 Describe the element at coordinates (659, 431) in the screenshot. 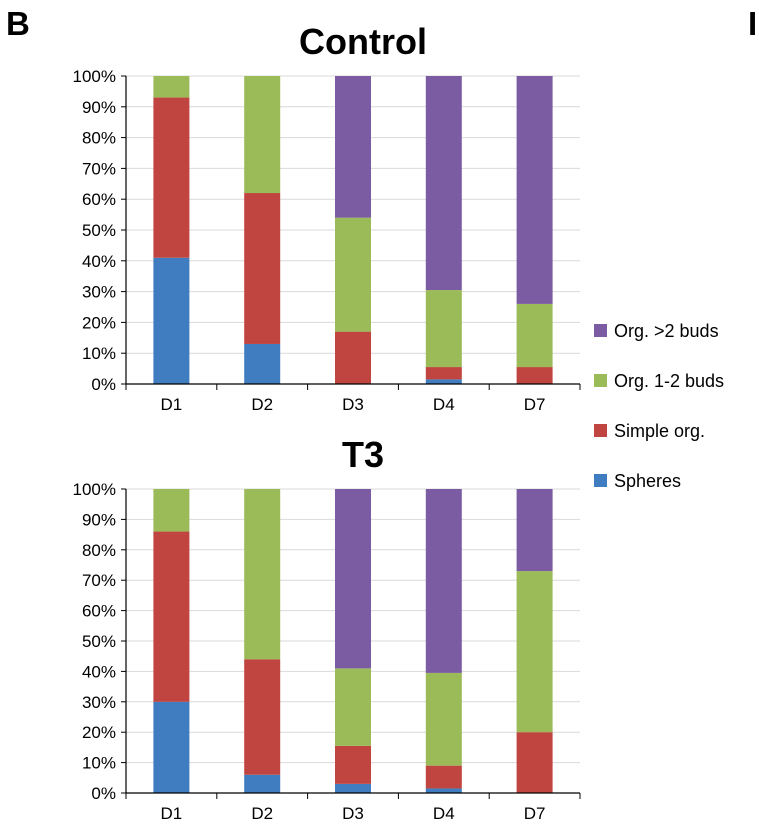

I see `legend-label-3: Simple org.` at that location.